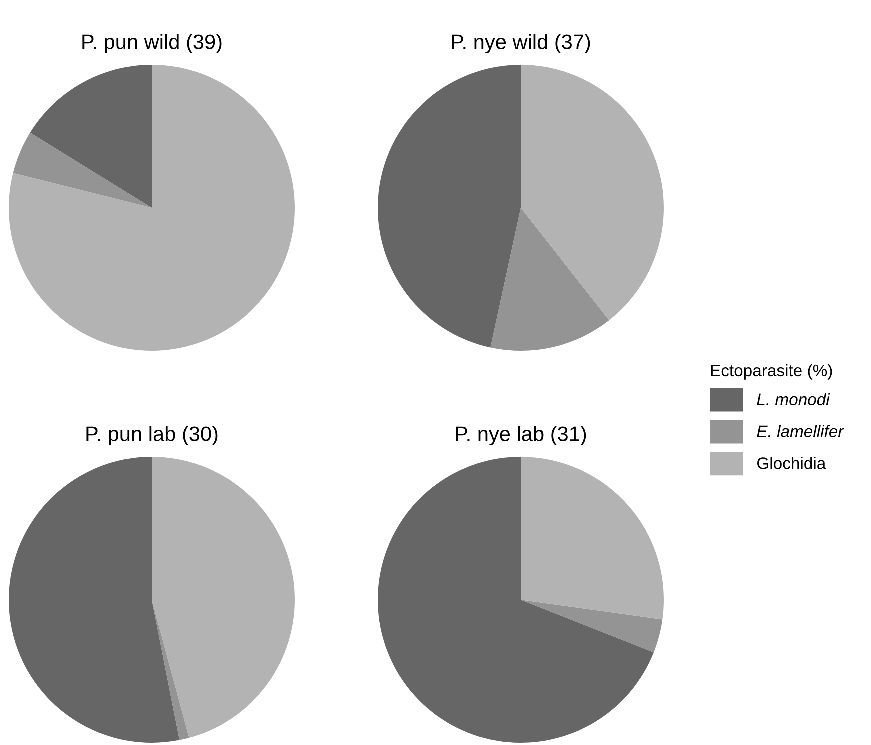  Describe the element at coordinates (792, 463) in the screenshot. I see `legend-label: Glochidia` at that location.